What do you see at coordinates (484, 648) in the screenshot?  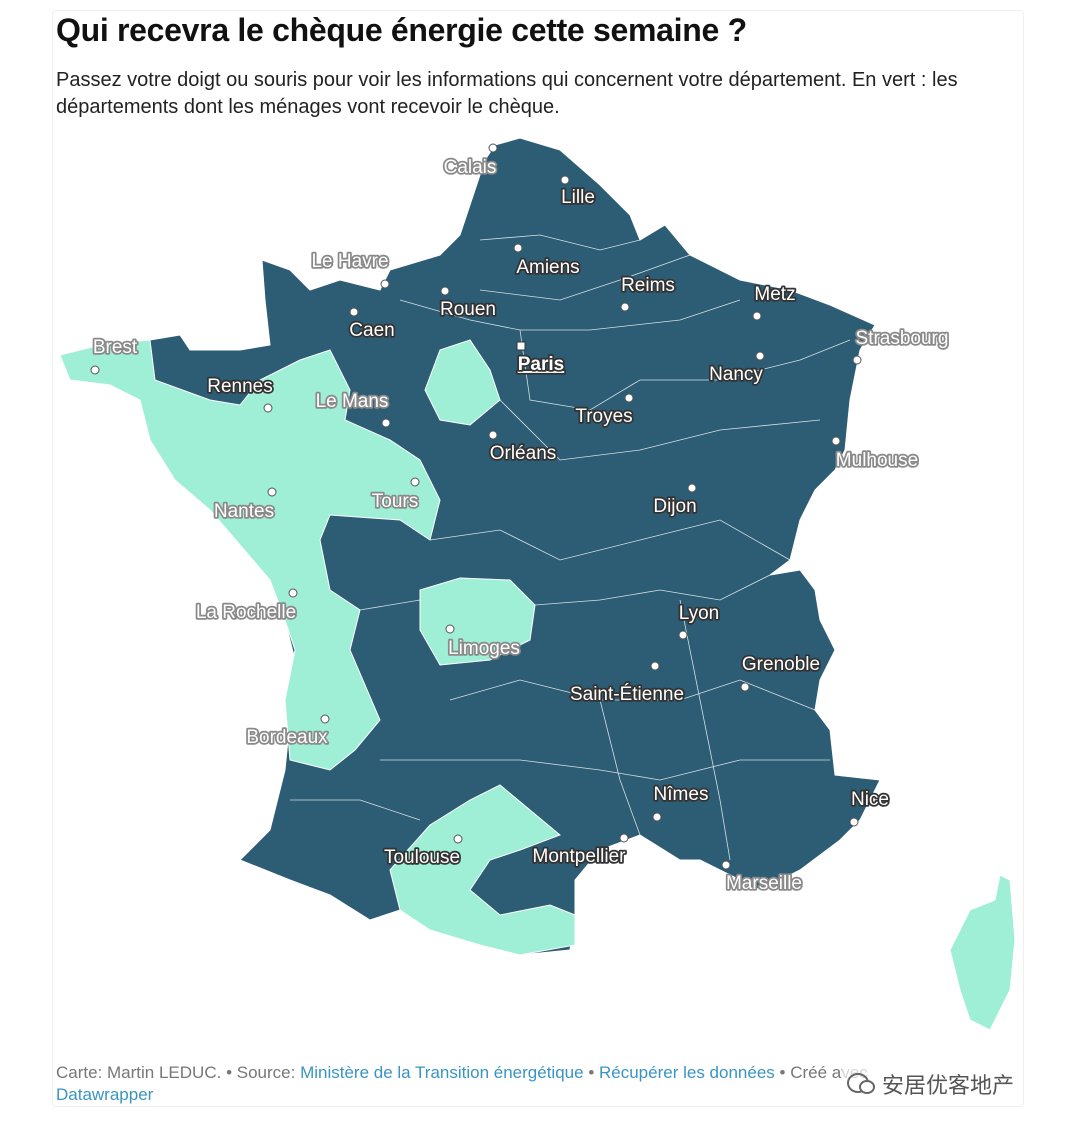 I see `city-label: Limoges` at bounding box center [484, 648].